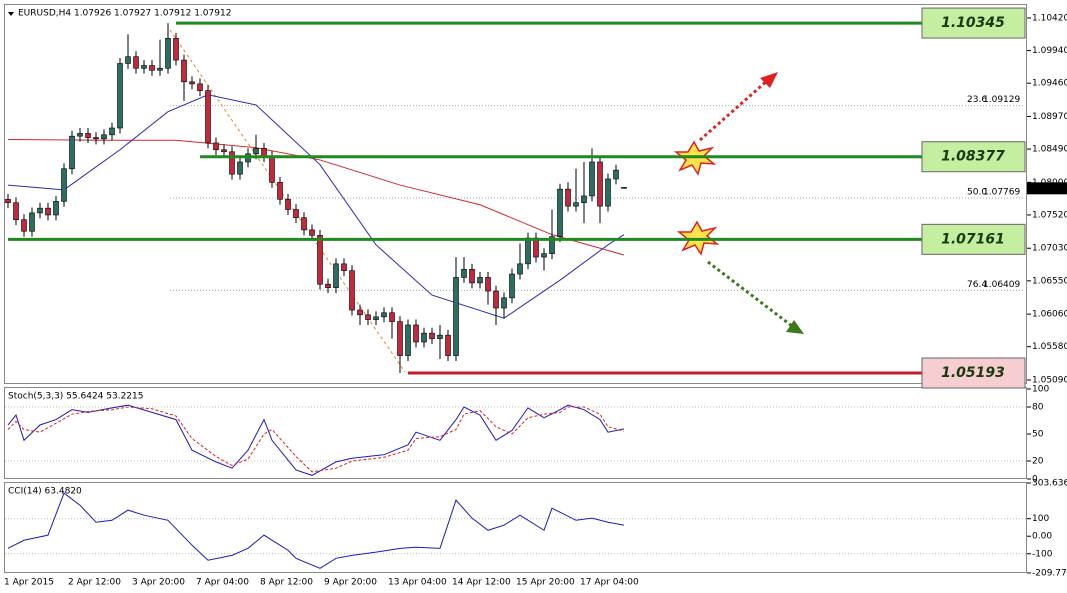 Image resolution: width=1067 pixels, height=593 pixels. I want to click on current-price-label: 1.07912, so click(1047, 189).